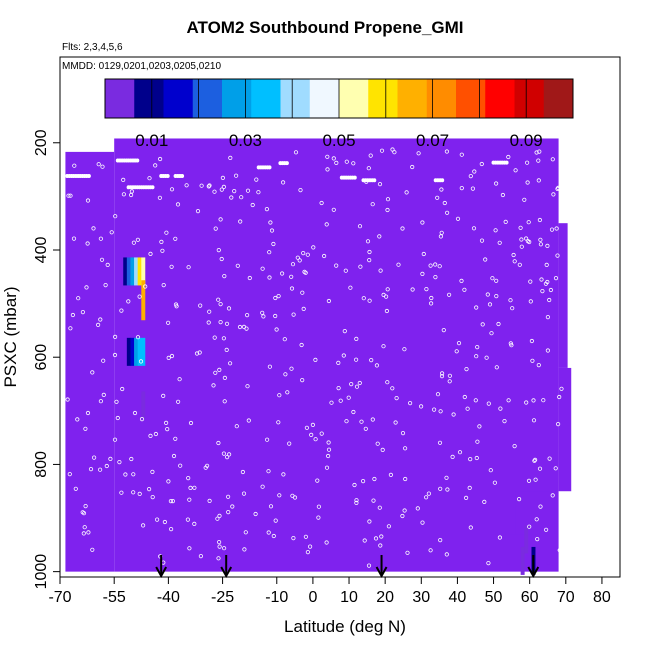 Image resolution: width=650 pixels, height=650 pixels. What do you see at coordinates (602, 597) in the screenshot?
I see `x-tick-label: 80` at bounding box center [602, 597].